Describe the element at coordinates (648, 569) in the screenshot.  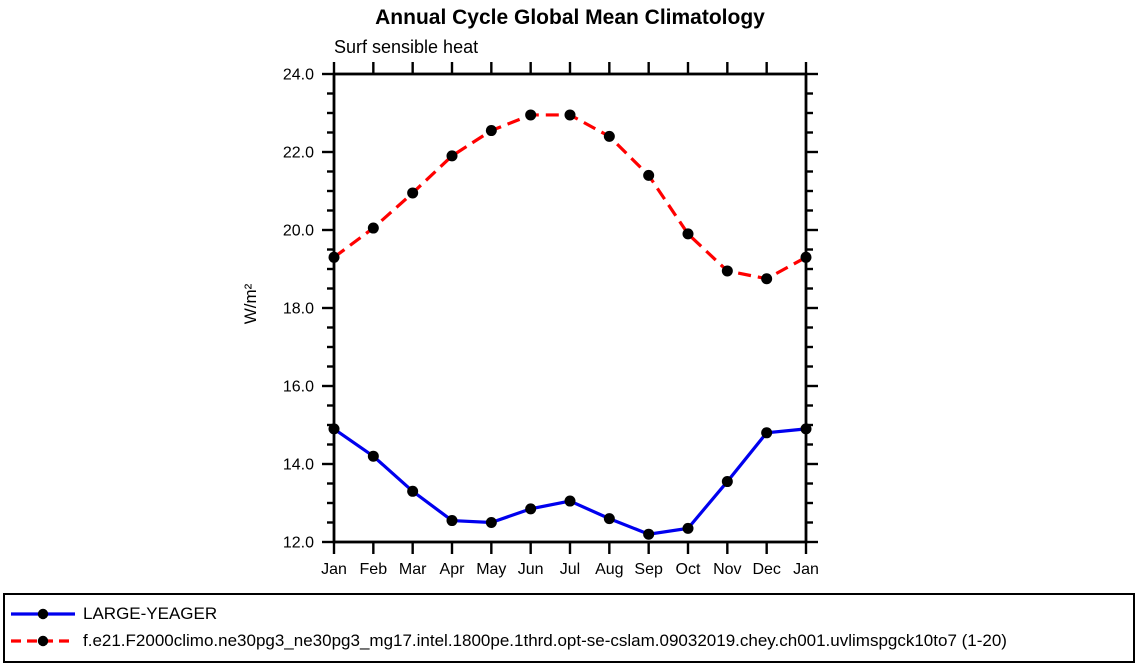
I see `svg-text: Sep` at that location.